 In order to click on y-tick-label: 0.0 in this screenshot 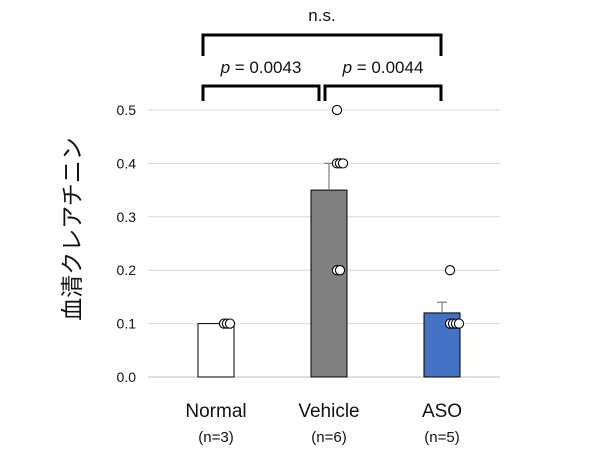, I will do `click(127, 377)`.